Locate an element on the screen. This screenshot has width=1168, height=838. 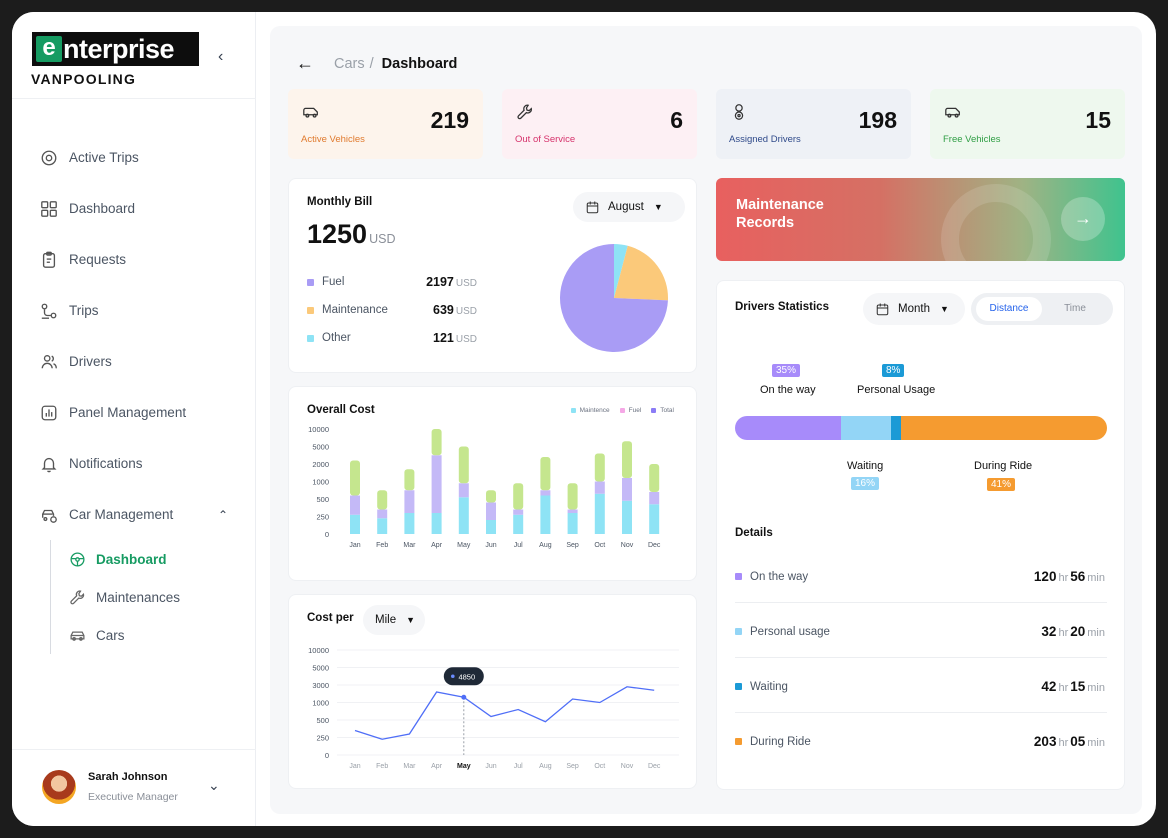
detail-label: Waiting is located at coordinates (769, 686).